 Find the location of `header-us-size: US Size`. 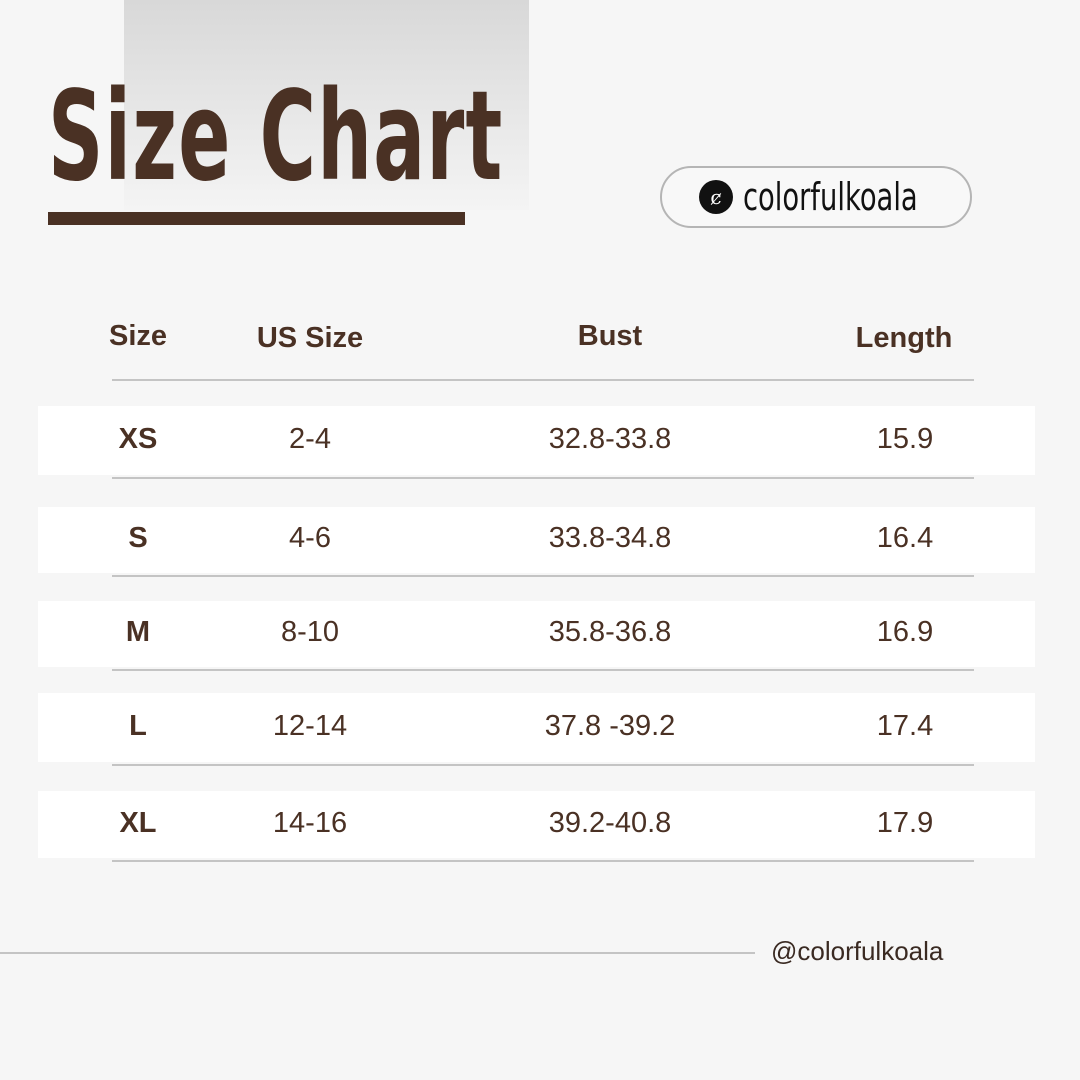

header-us-size: US Size is located at coordinates (310, 338).